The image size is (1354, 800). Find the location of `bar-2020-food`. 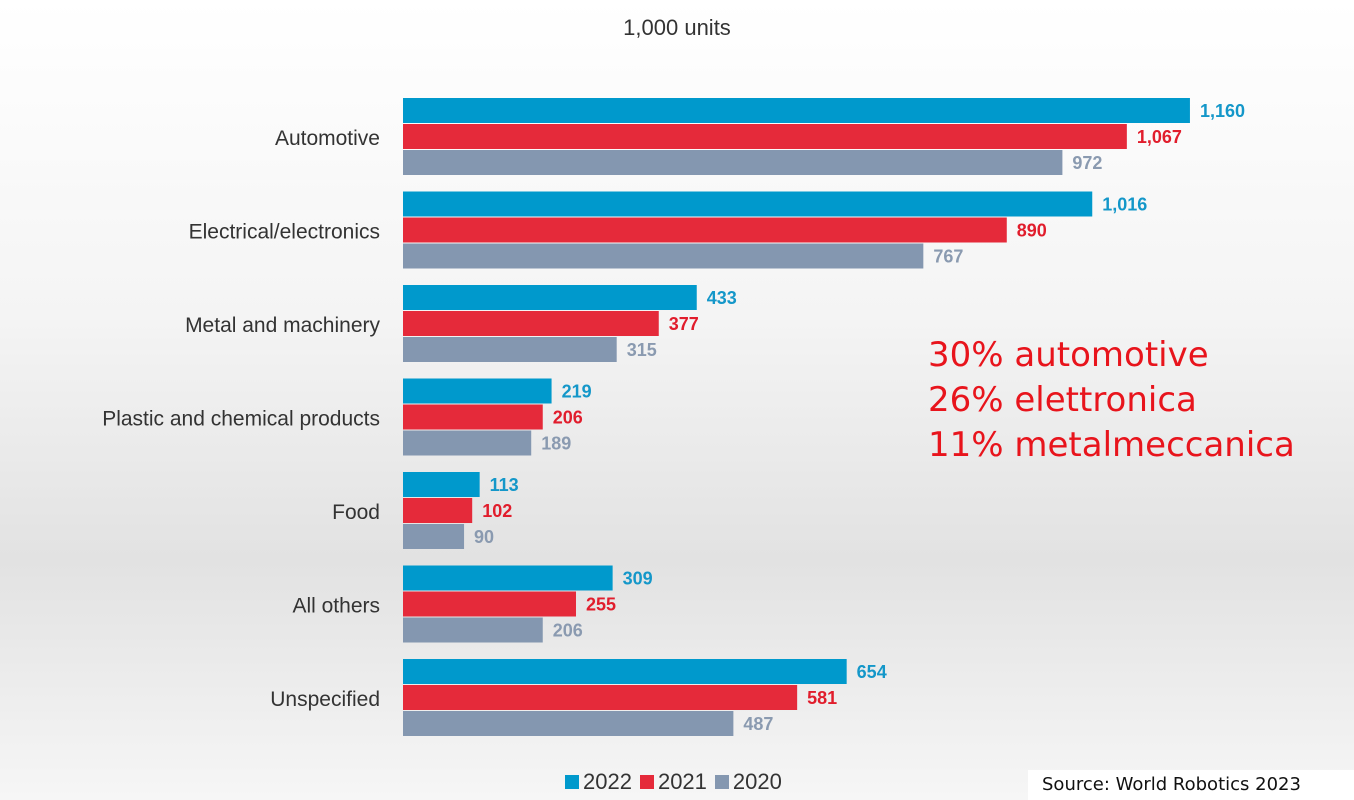

bar-2020-food is located at coordinates (434, 536).